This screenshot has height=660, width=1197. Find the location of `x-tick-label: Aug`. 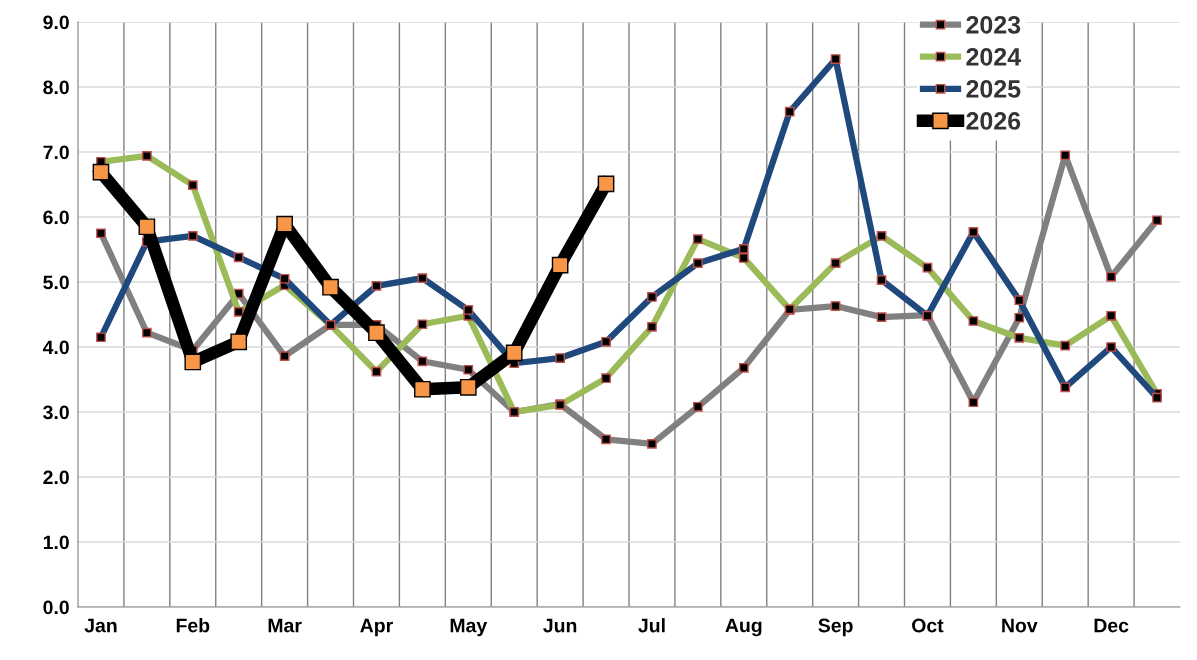

x-tick-label: Aug is located at coordinates (743, 627).